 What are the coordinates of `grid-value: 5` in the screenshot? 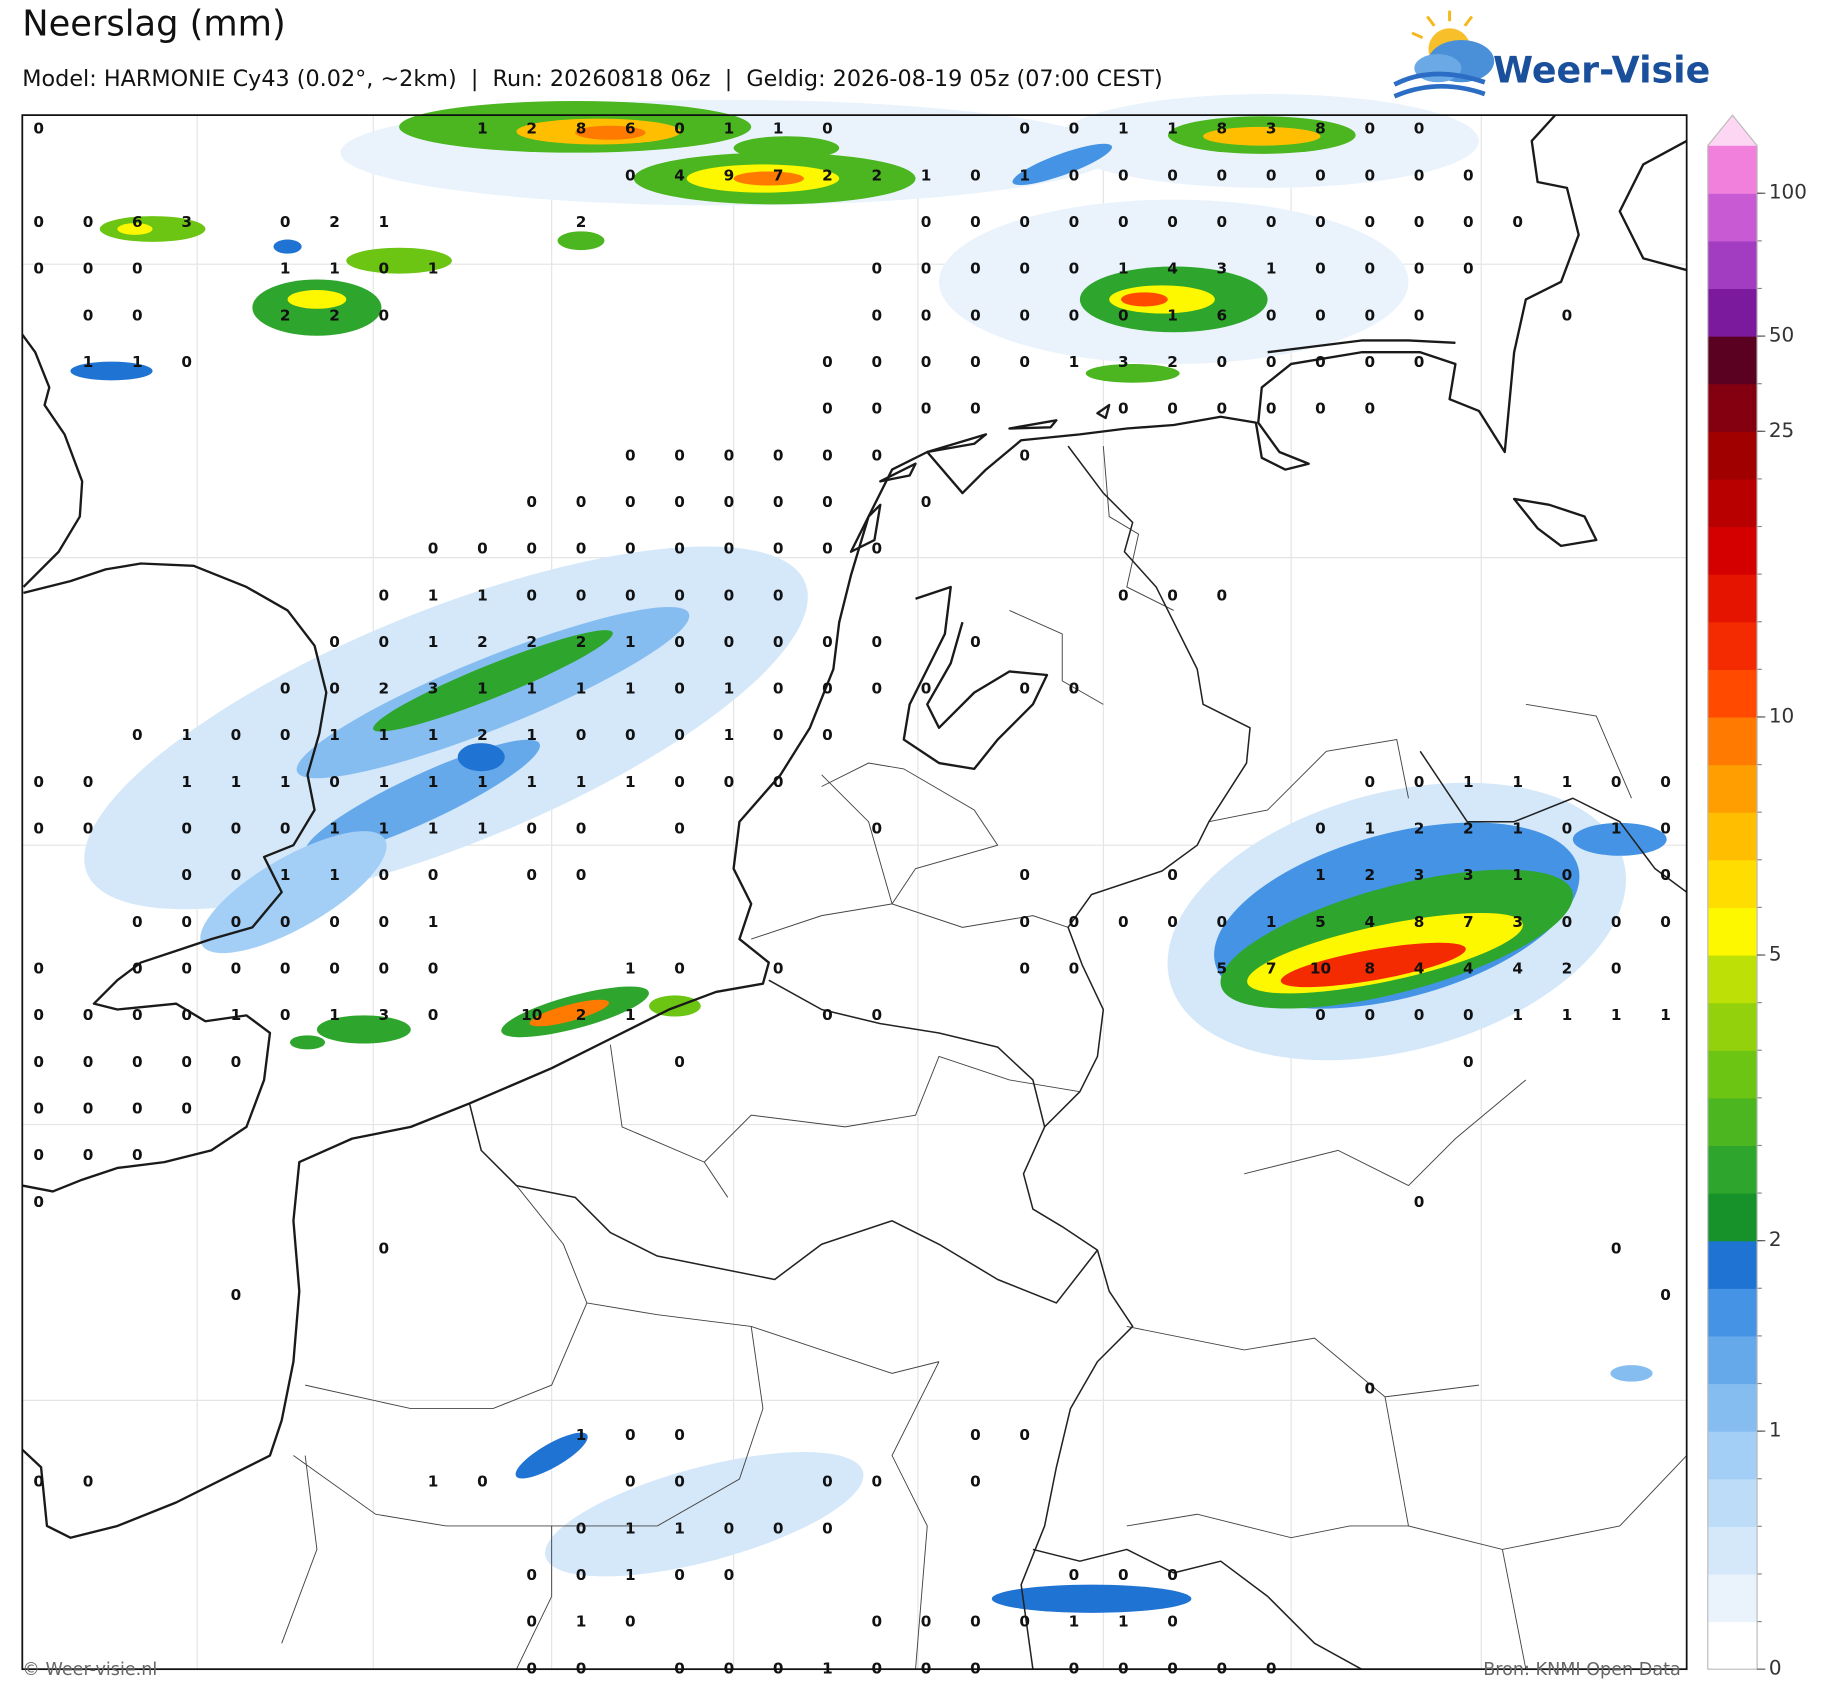 It's located at (1320, 922).